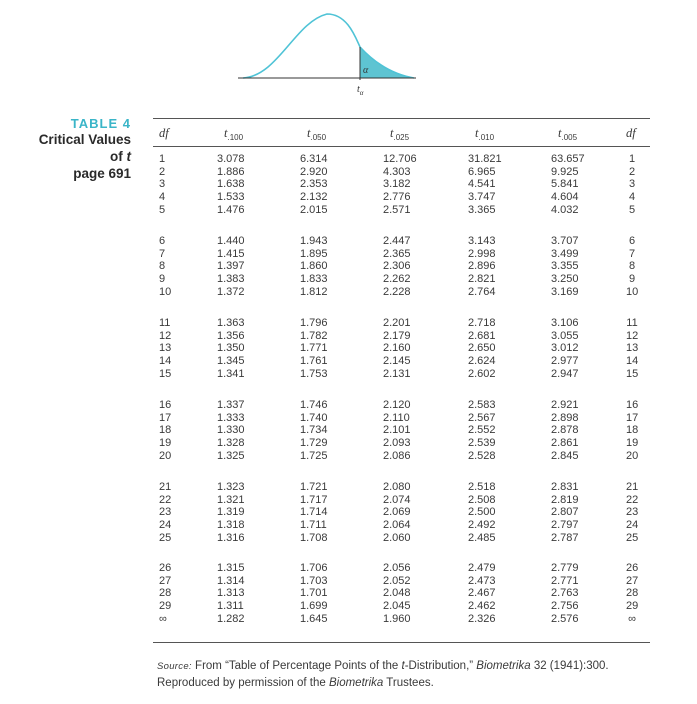 This screenshot has width=697, height=704. Describe the element at coordinates (231, 291) in the screenshot. I see `value-cell: 1.372` at that location.